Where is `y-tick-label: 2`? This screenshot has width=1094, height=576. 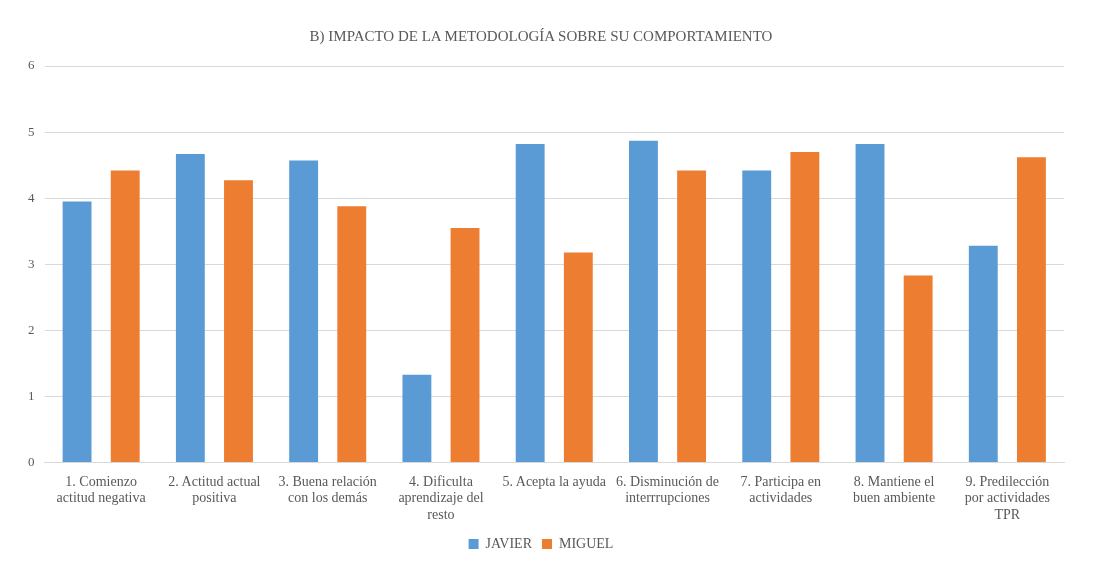
y-tick-label: 2 is located at coordinates (31, 329).